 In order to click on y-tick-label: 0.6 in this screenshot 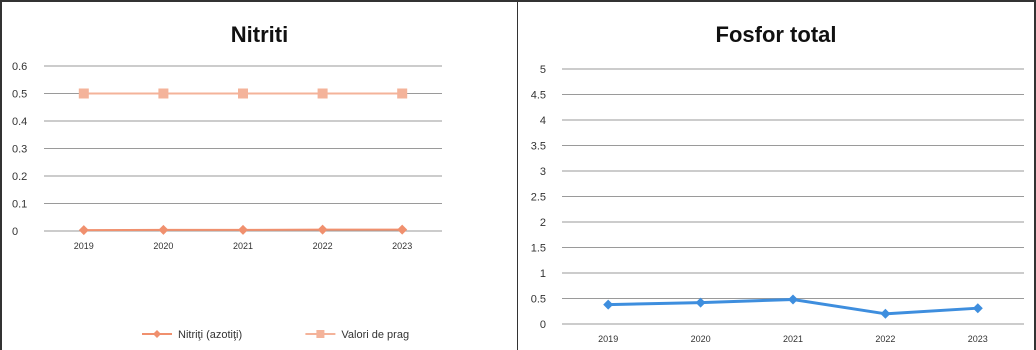, I will do `click(19, 67)`.